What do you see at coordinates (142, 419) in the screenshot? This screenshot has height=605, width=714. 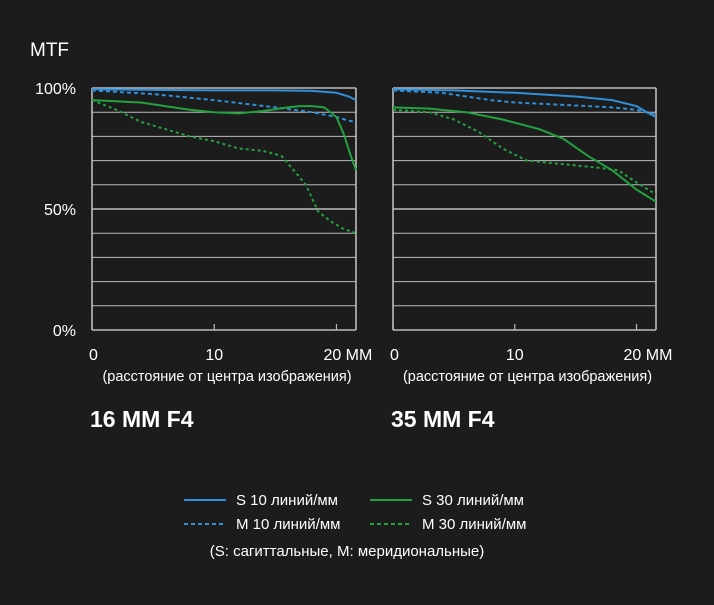 I see `chart-title: 16 MM F4` at bounding box center [142, 419].